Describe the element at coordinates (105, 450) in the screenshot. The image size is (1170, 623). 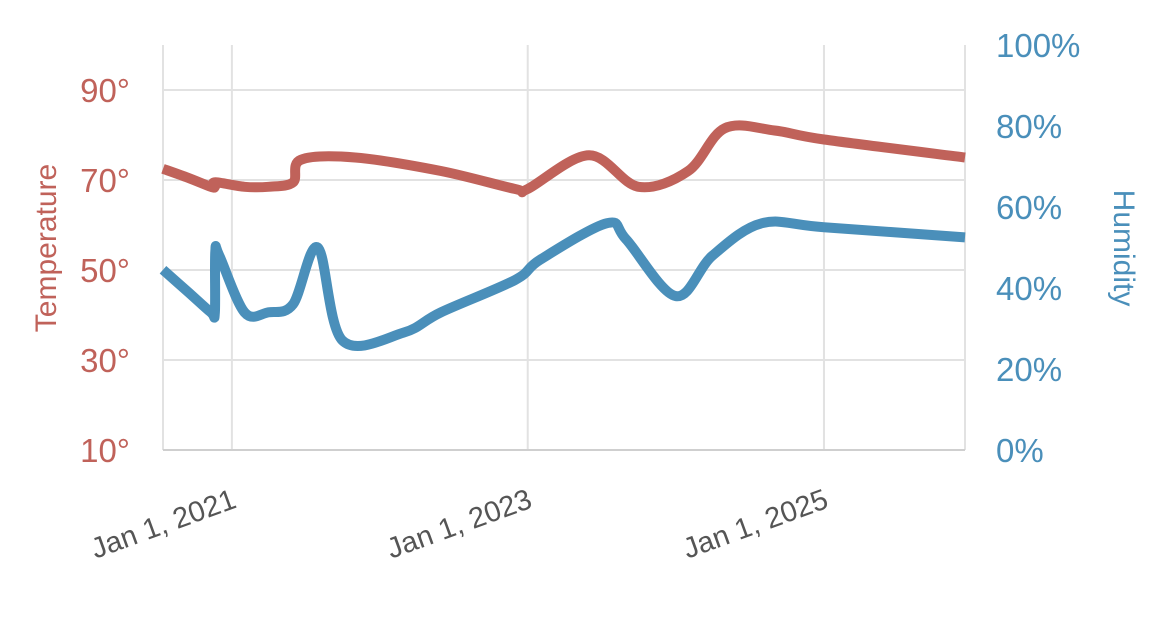
I see `y-left-tick-label: 10°` at that location.